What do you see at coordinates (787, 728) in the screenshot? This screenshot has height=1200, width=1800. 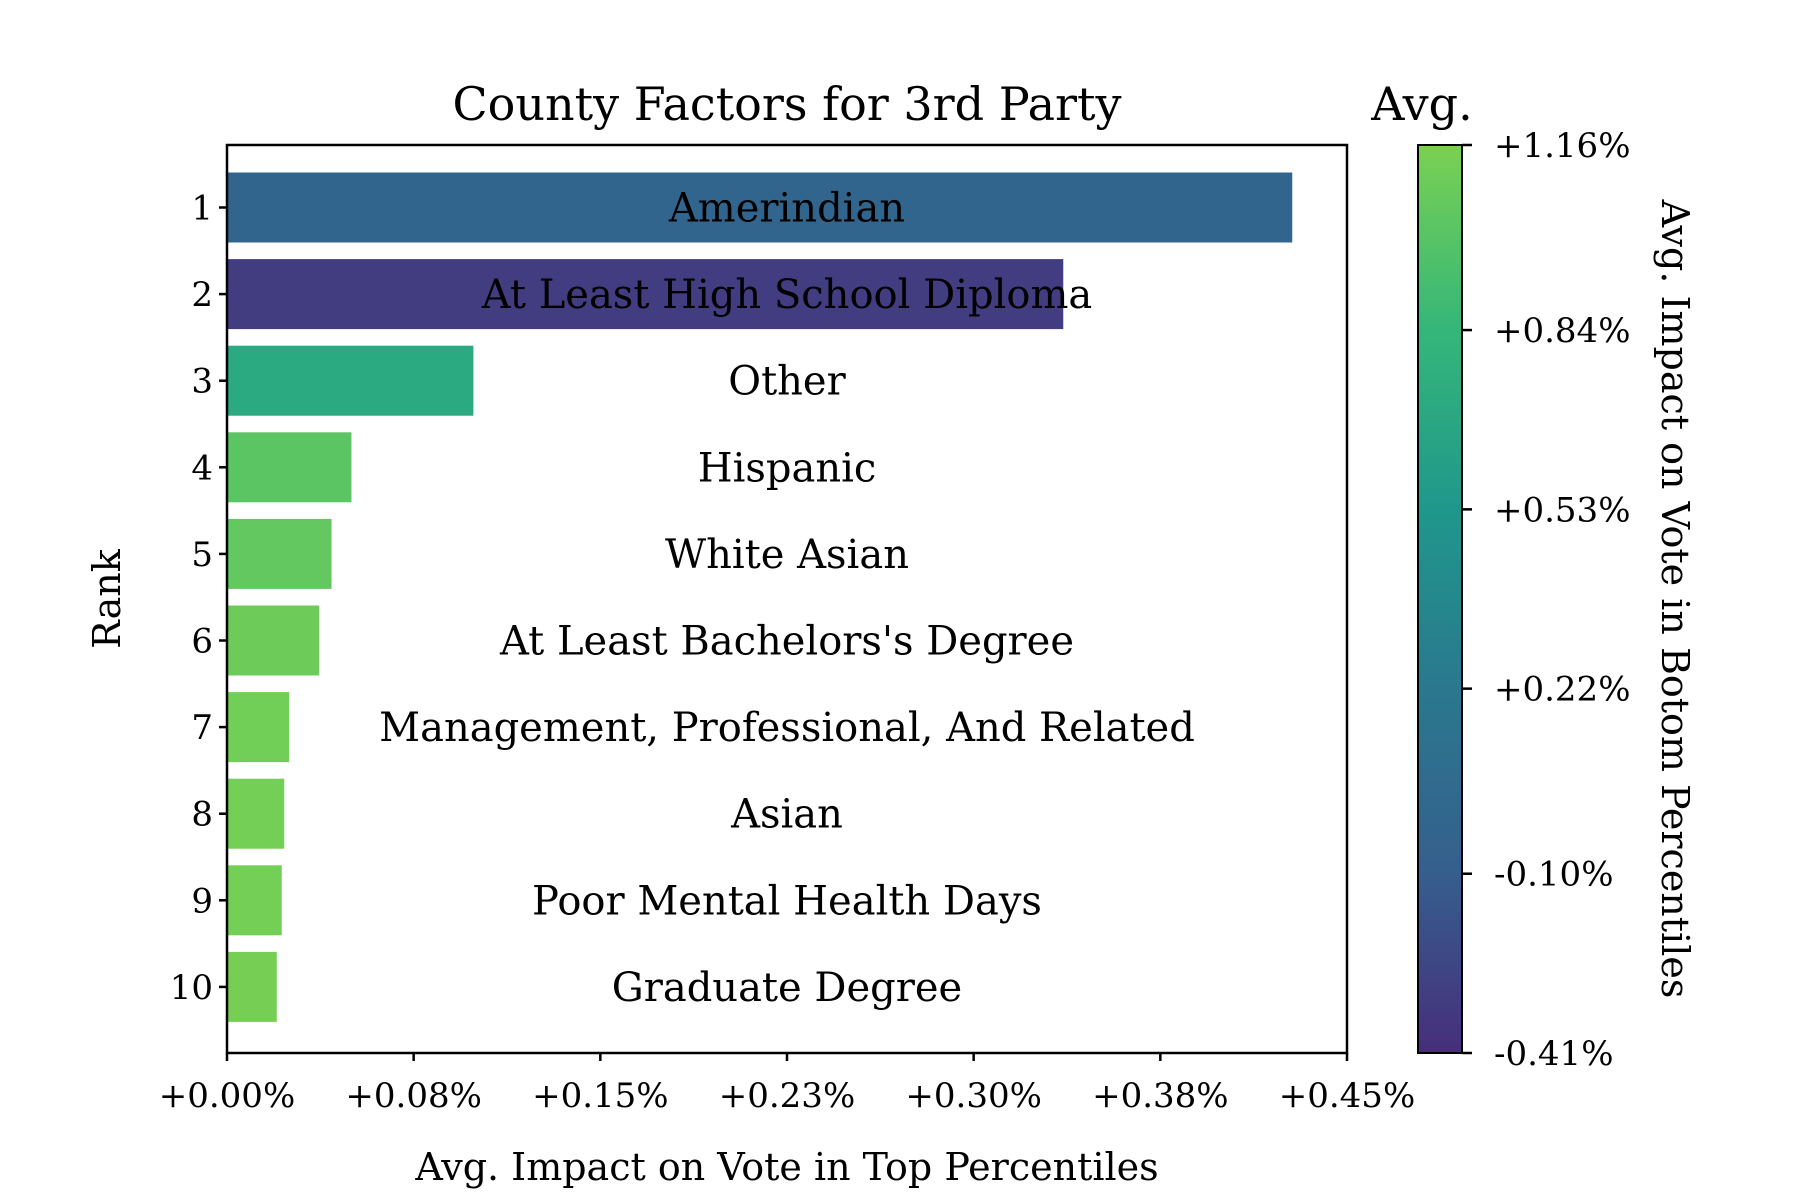 I see `bar-label-7: Management, Professional, And Related` at bounding box center [787, 728].